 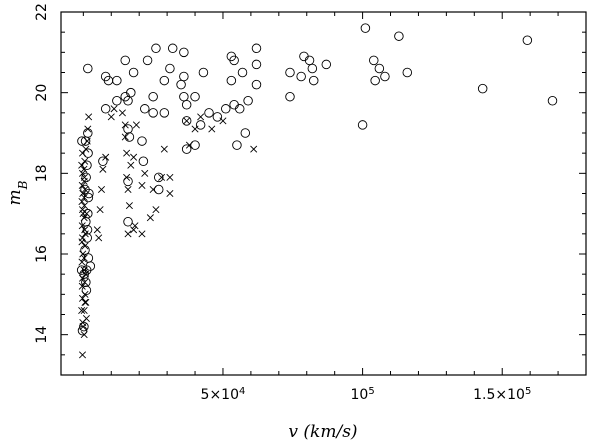 What do you see at coordinates (42, 93) in the screenshot?
I see `y-tick-label: 20` at bounding box center [42, 93].